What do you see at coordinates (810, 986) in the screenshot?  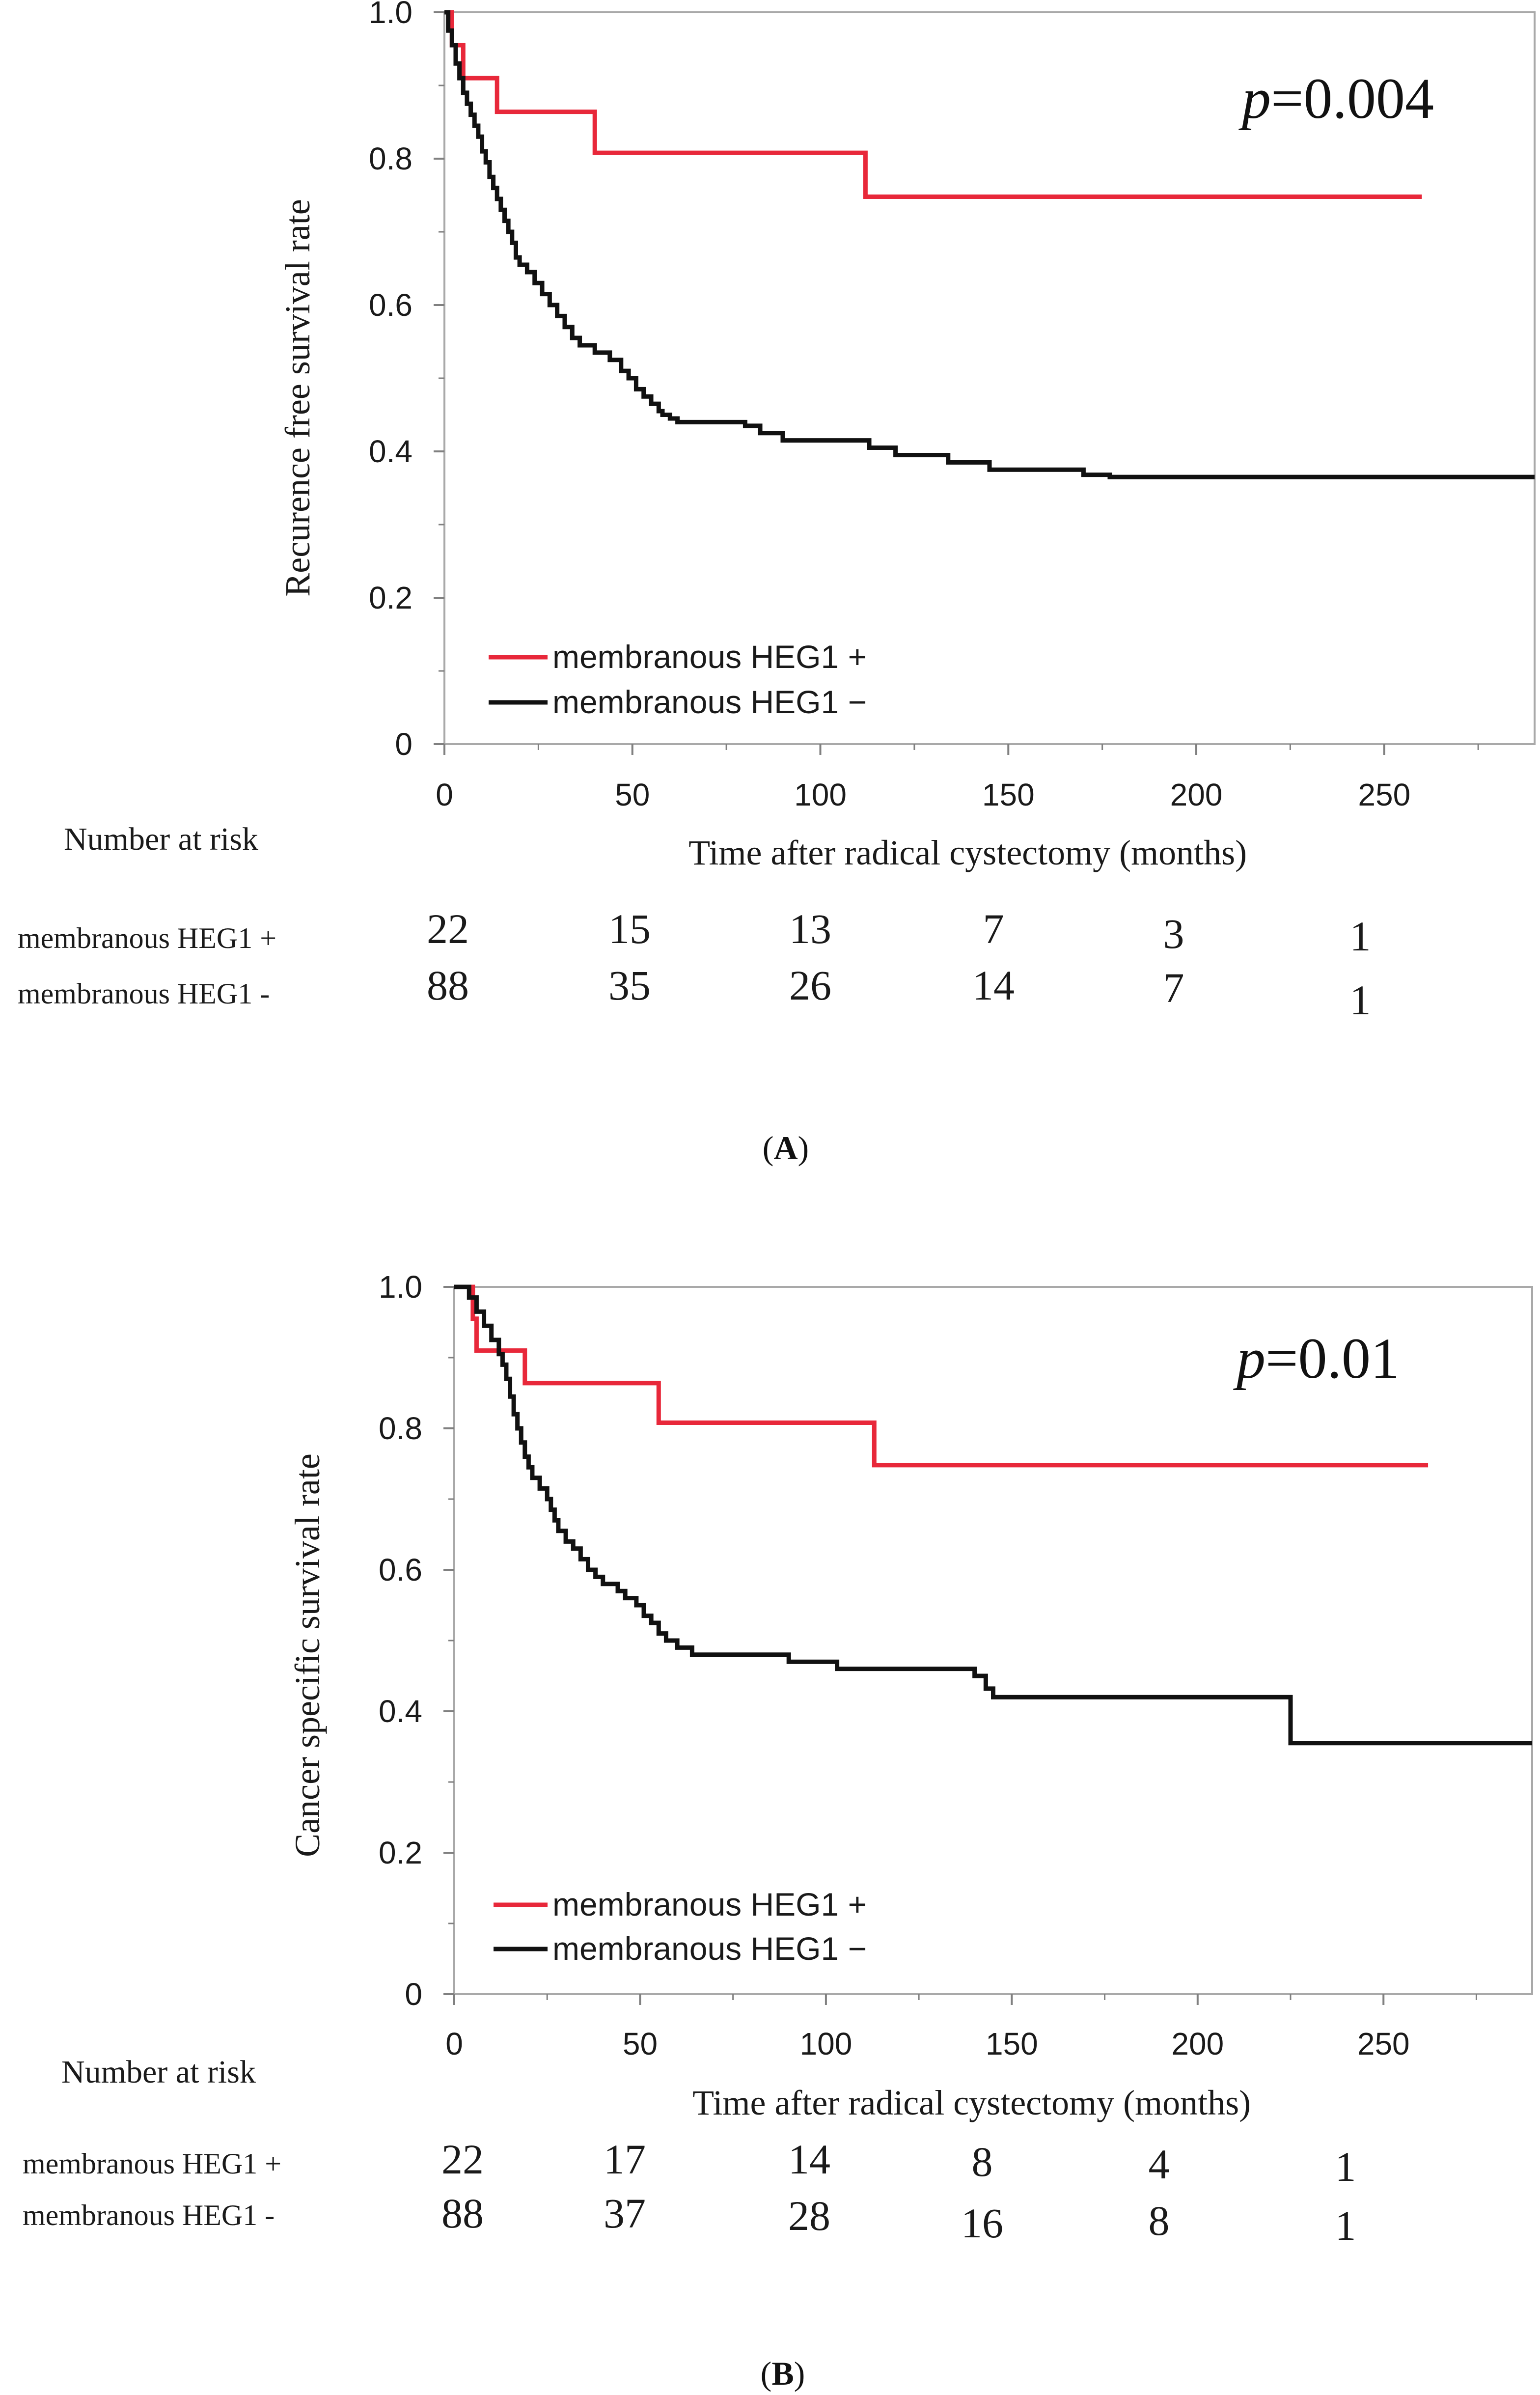 I see `risk-count: 26` at bounding box center [810, 986].